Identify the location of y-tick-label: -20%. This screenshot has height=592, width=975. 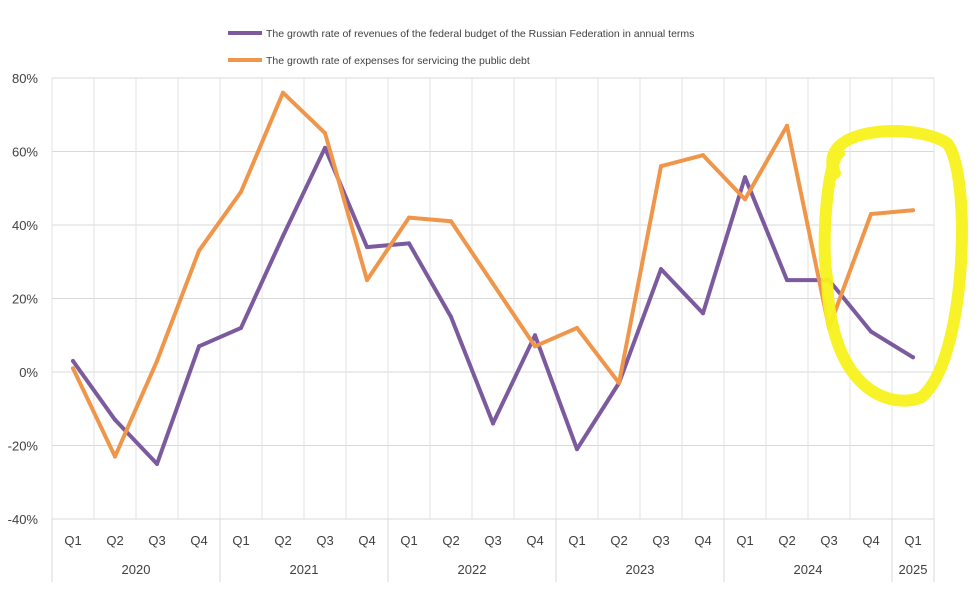
(23, 446).